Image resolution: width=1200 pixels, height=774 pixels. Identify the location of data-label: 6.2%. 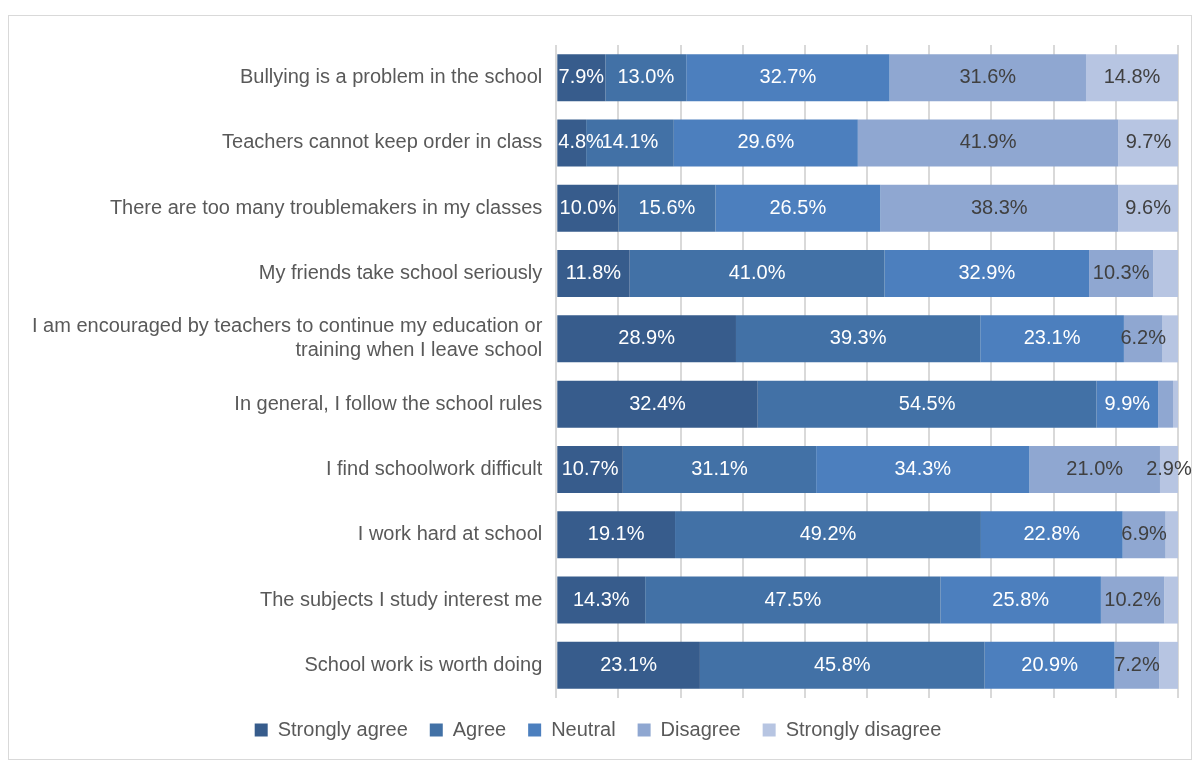
(1143, 337).